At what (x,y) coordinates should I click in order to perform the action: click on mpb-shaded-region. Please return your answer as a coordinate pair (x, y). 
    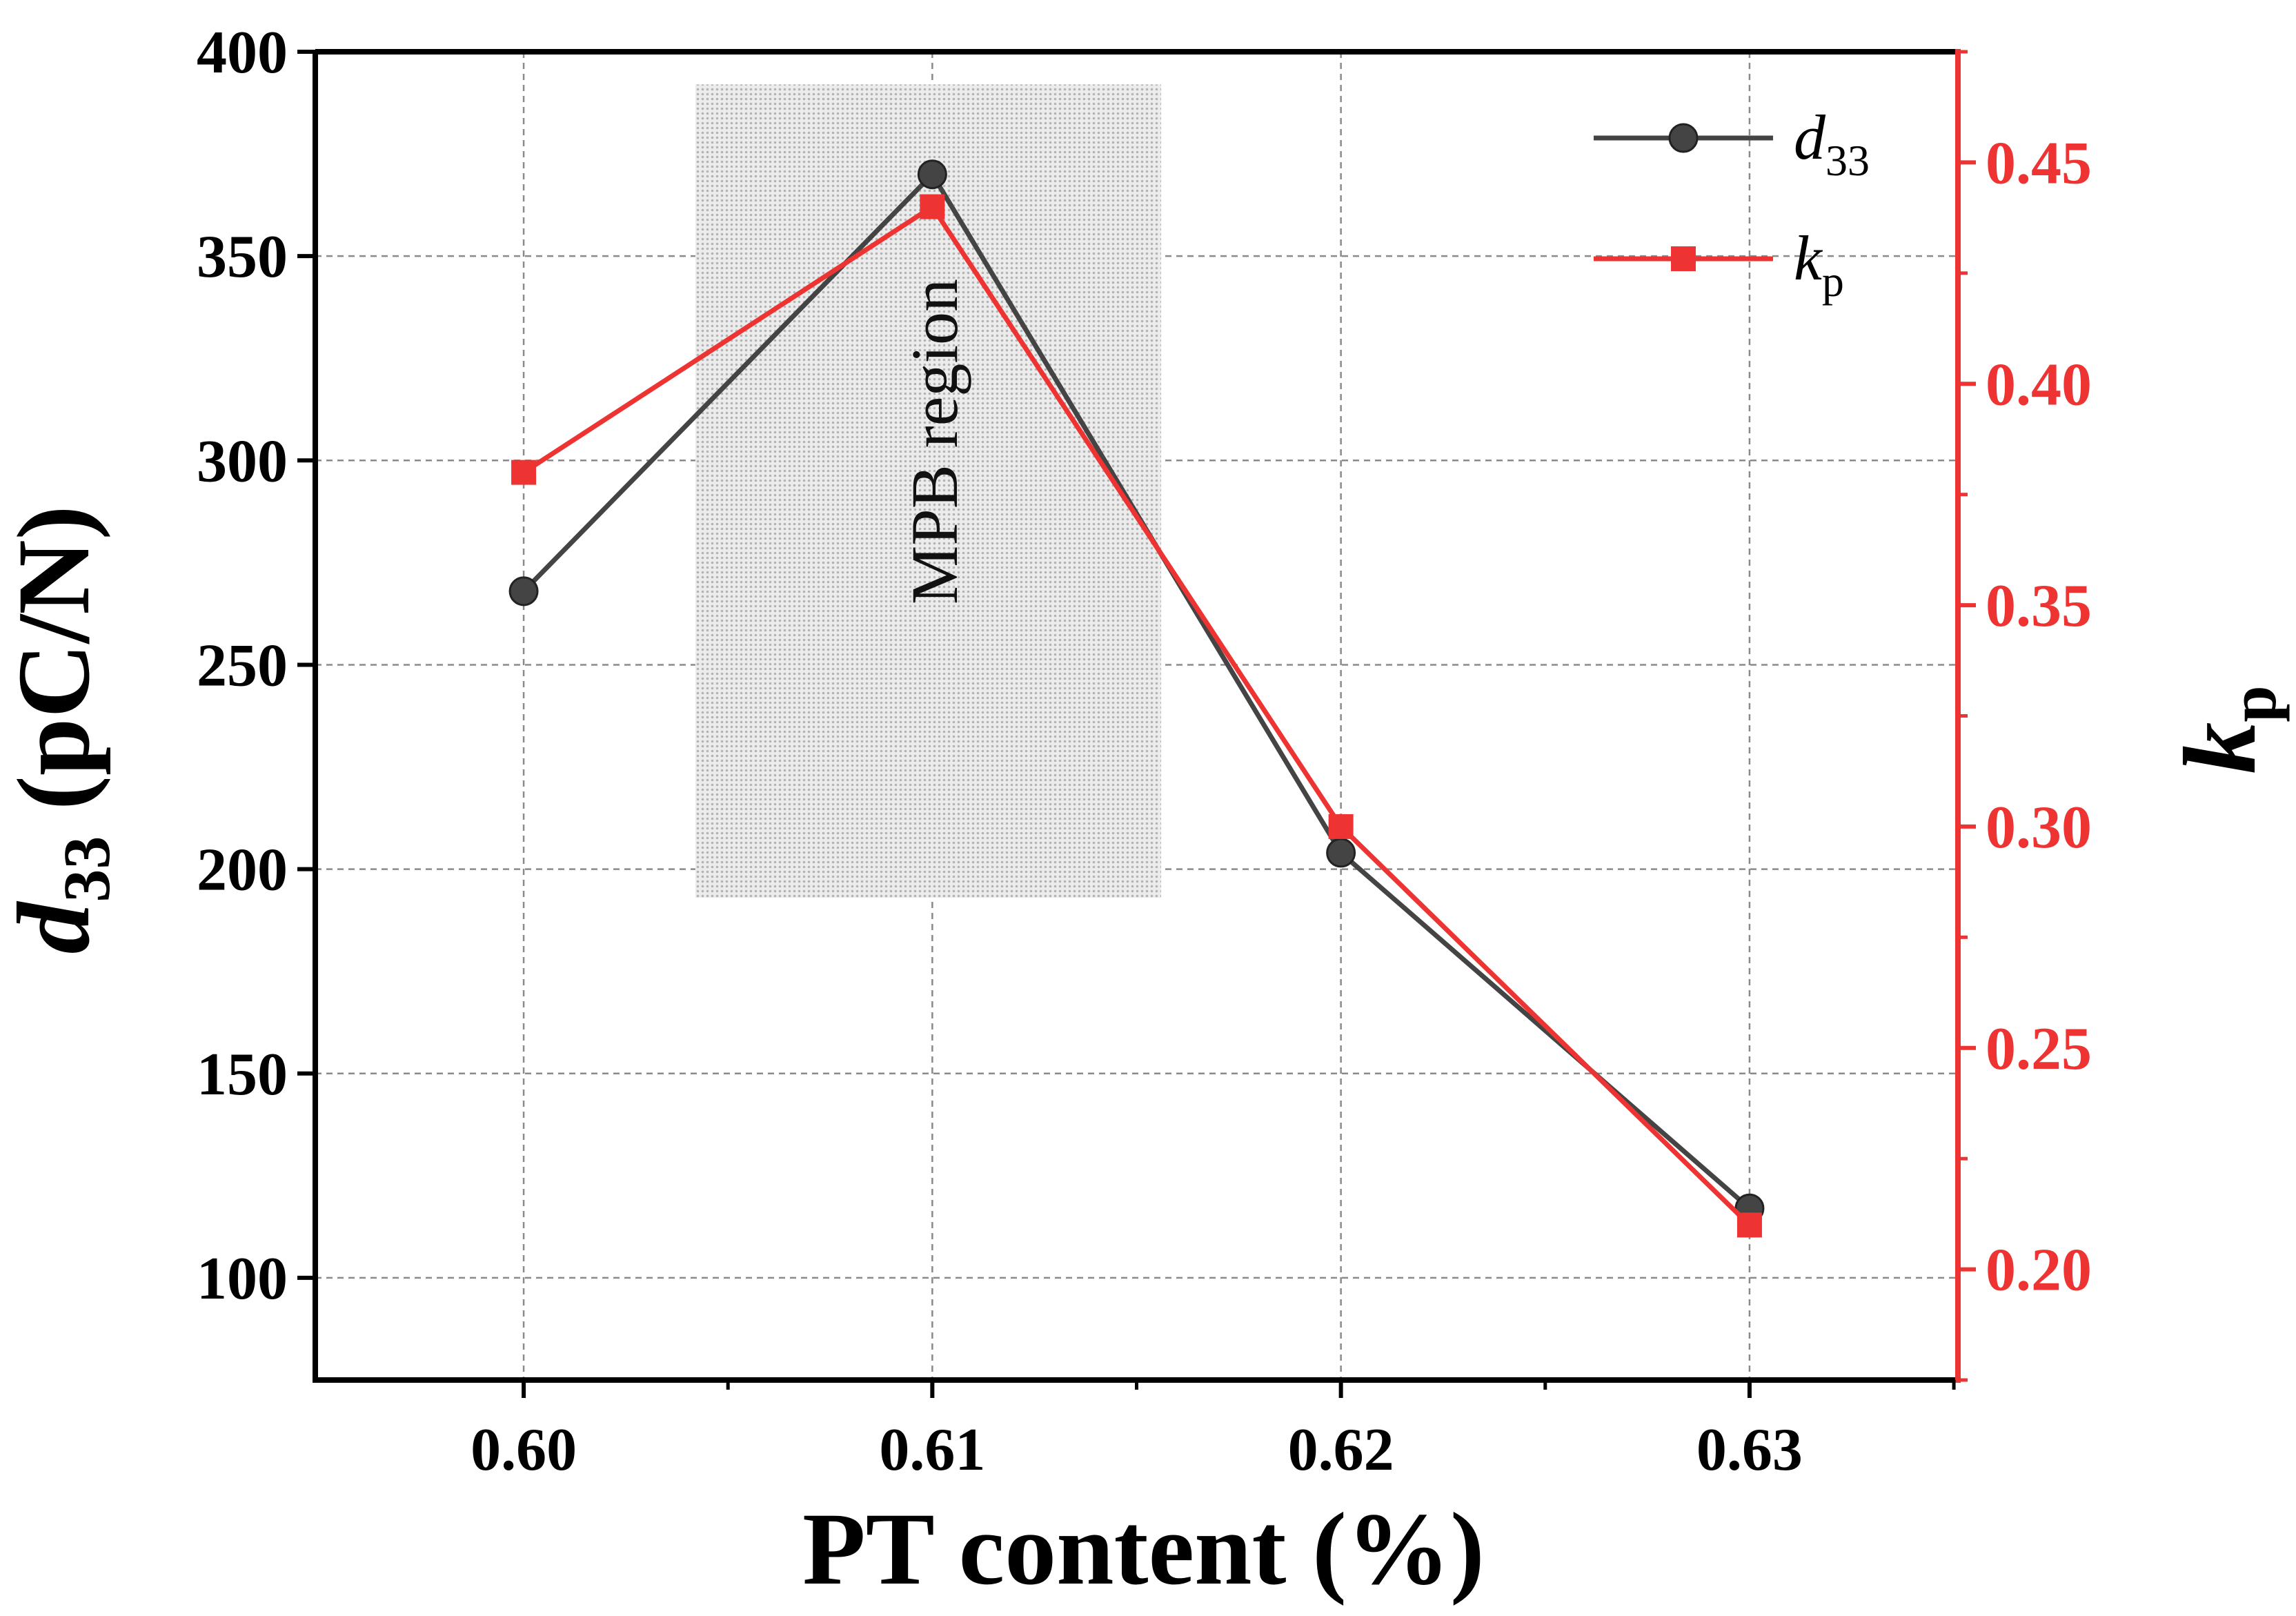
    Looking at the image, I should click on (928, 491).